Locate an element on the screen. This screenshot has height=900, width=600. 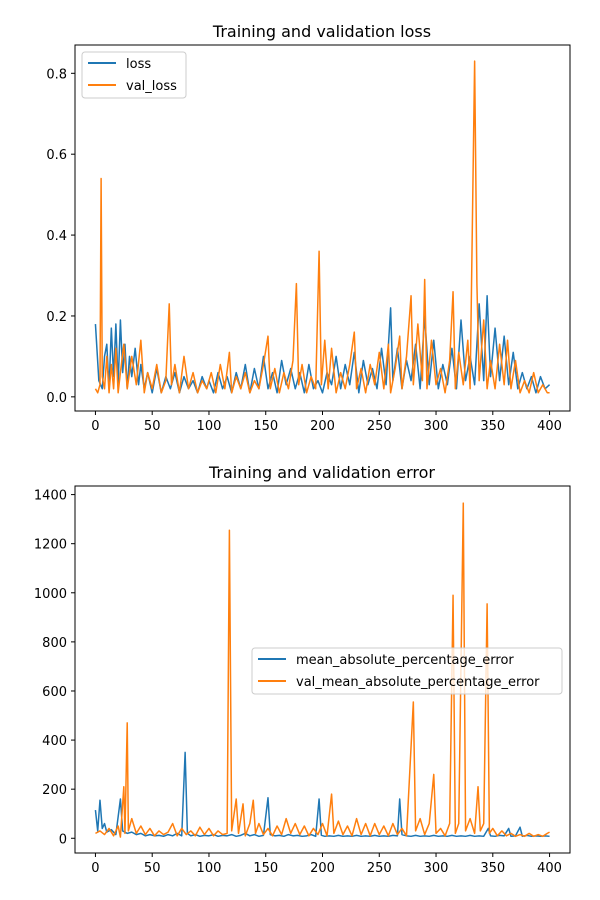
error-legend-label: val_mean_absolute_percentage_error is located at coordinates (418, 682).